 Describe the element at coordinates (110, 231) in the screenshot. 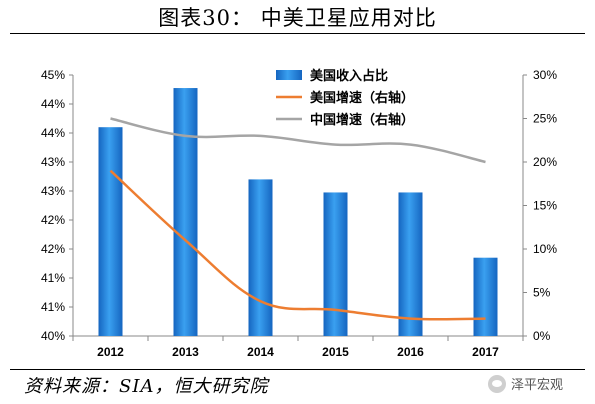

I see `bar-2012` at that location.